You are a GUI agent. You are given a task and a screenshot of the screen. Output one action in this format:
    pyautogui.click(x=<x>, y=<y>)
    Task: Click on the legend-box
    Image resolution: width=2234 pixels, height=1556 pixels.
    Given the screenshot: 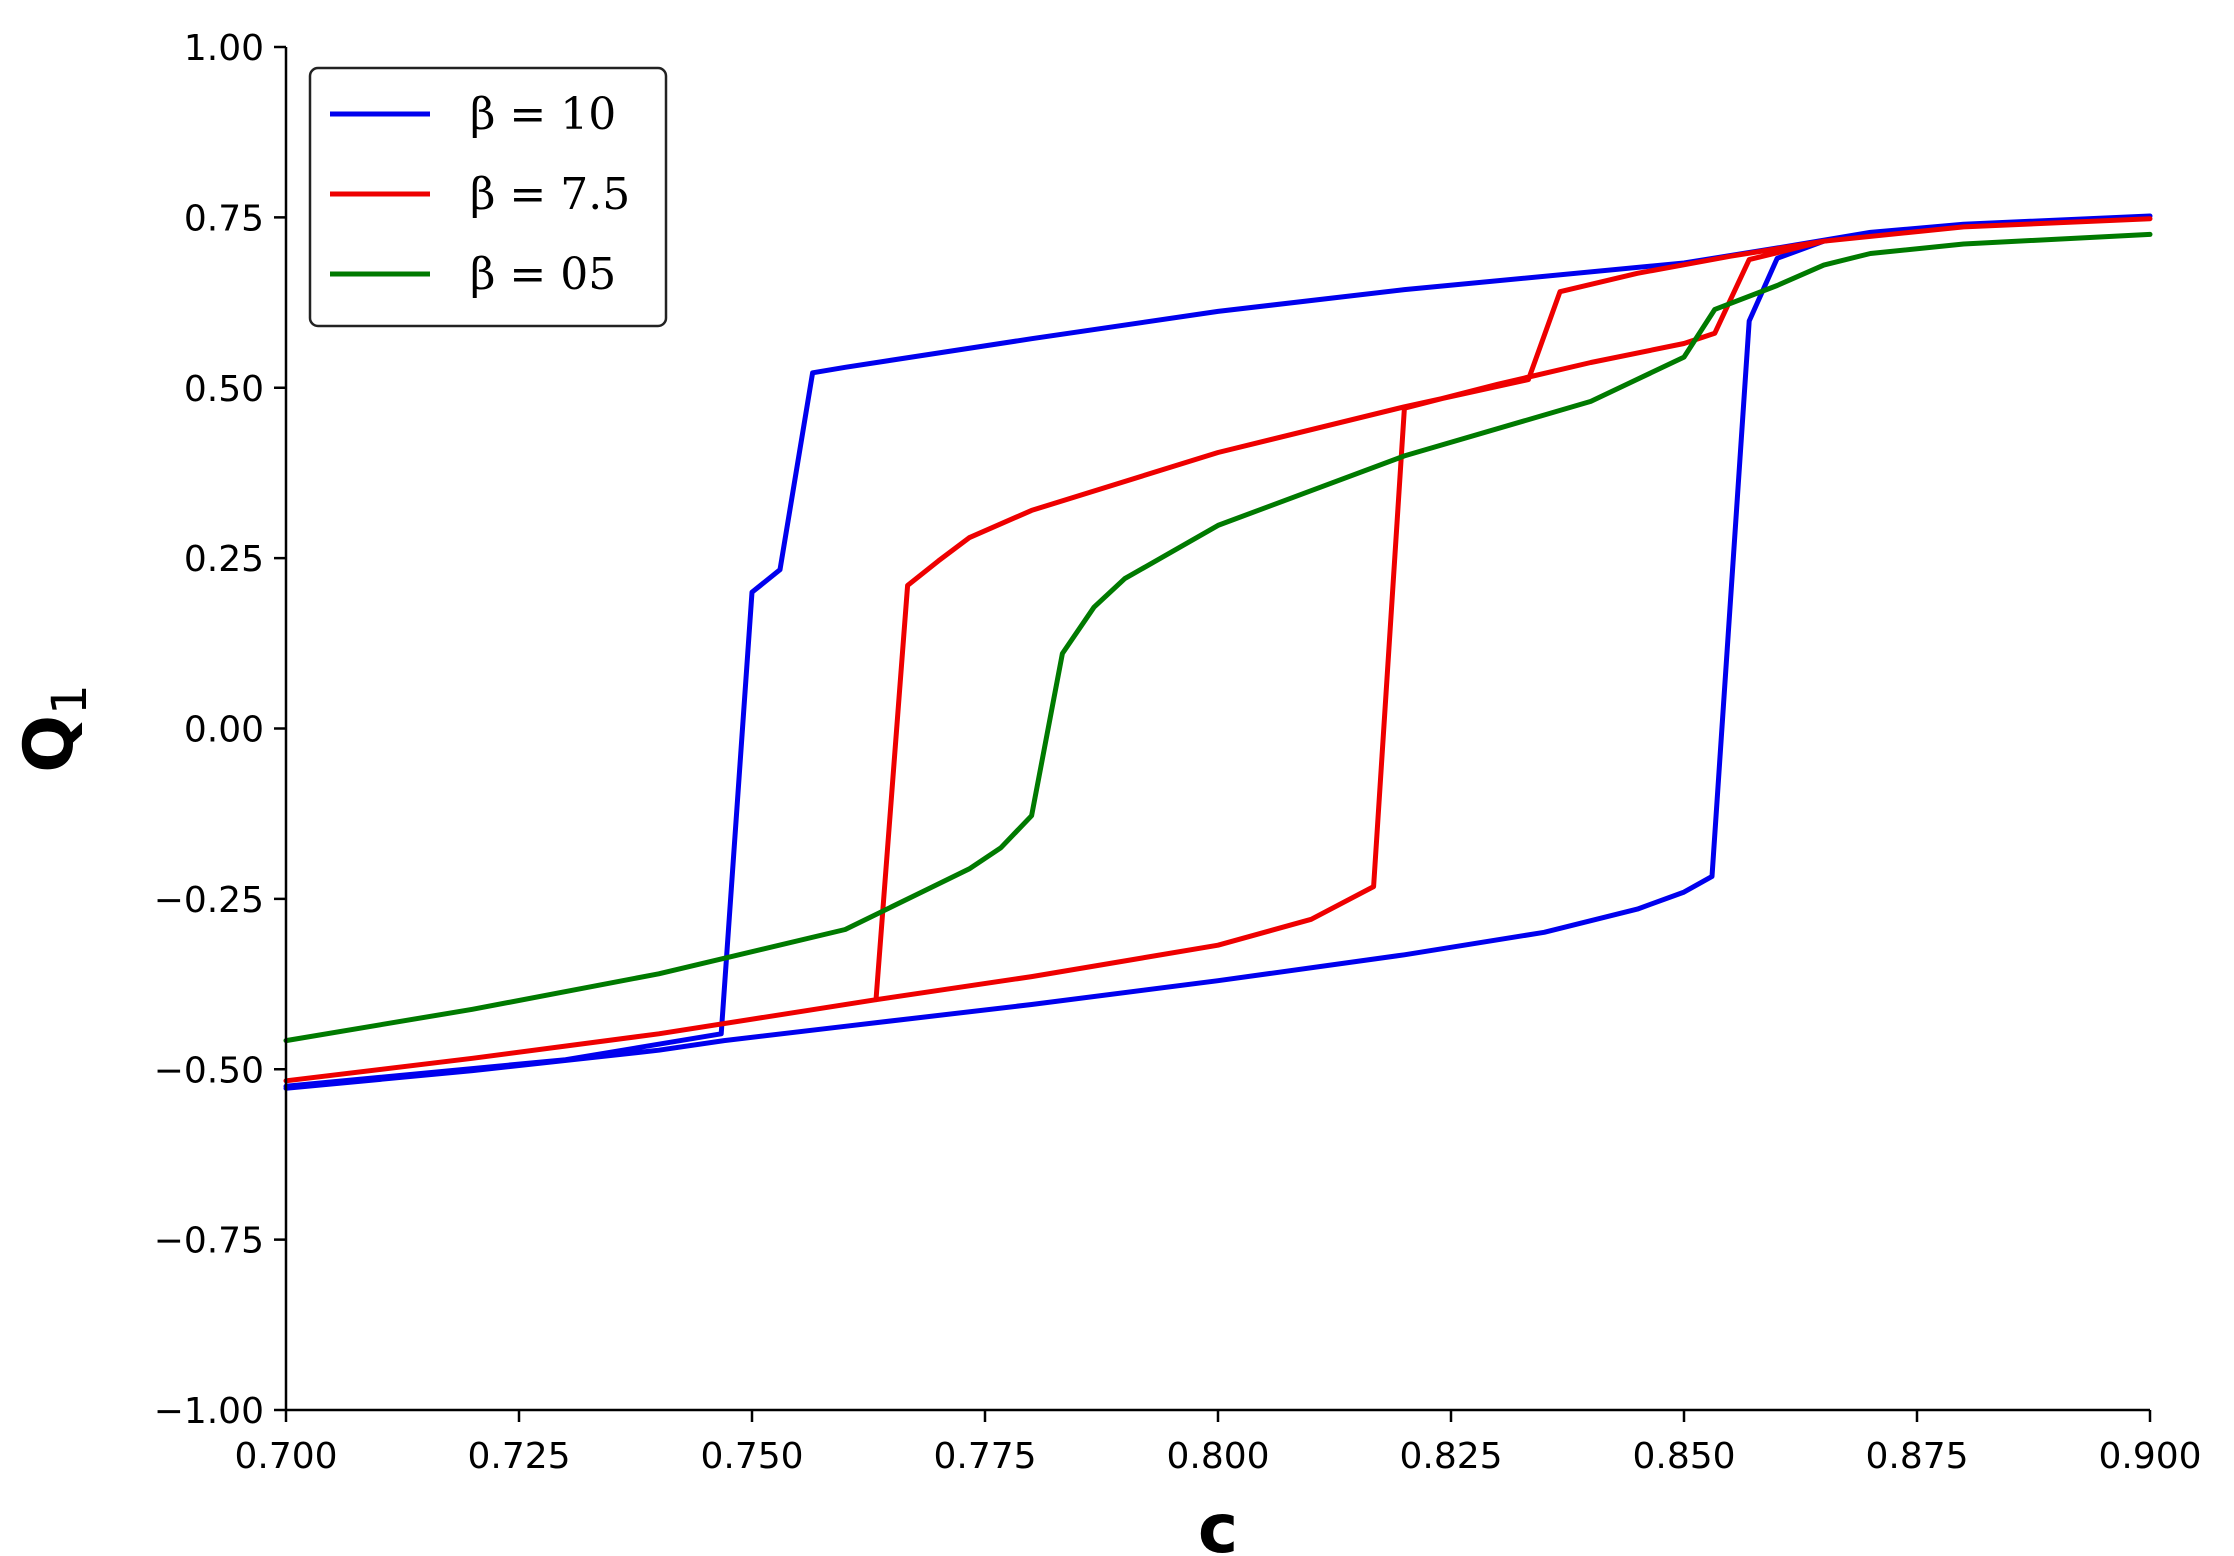 What is the action you would take?
    pyautogui.click(x=488, y=197)
    